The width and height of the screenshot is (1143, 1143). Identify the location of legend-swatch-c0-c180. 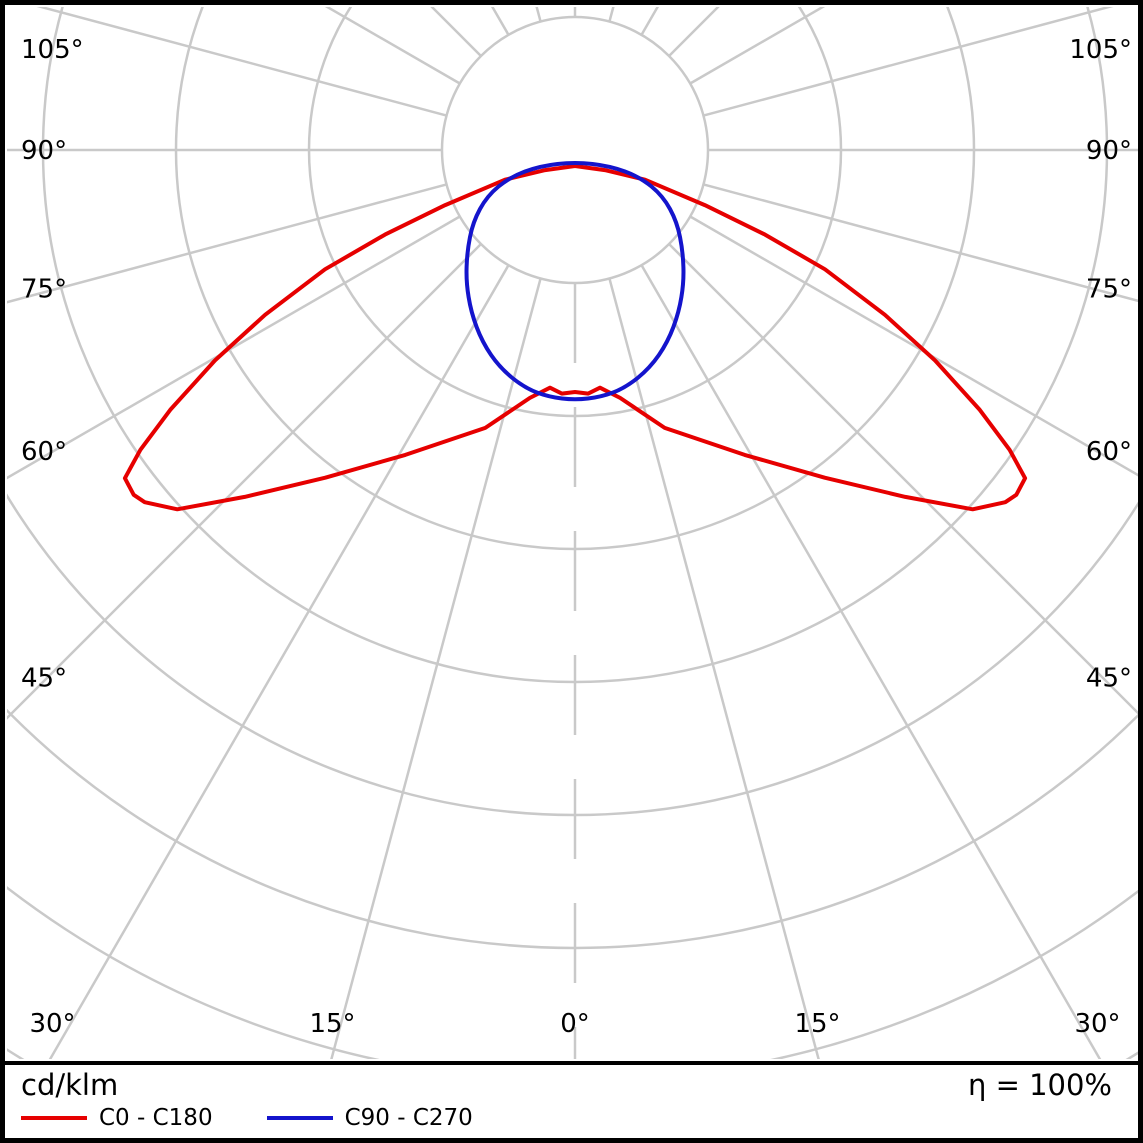
(54, 1118).